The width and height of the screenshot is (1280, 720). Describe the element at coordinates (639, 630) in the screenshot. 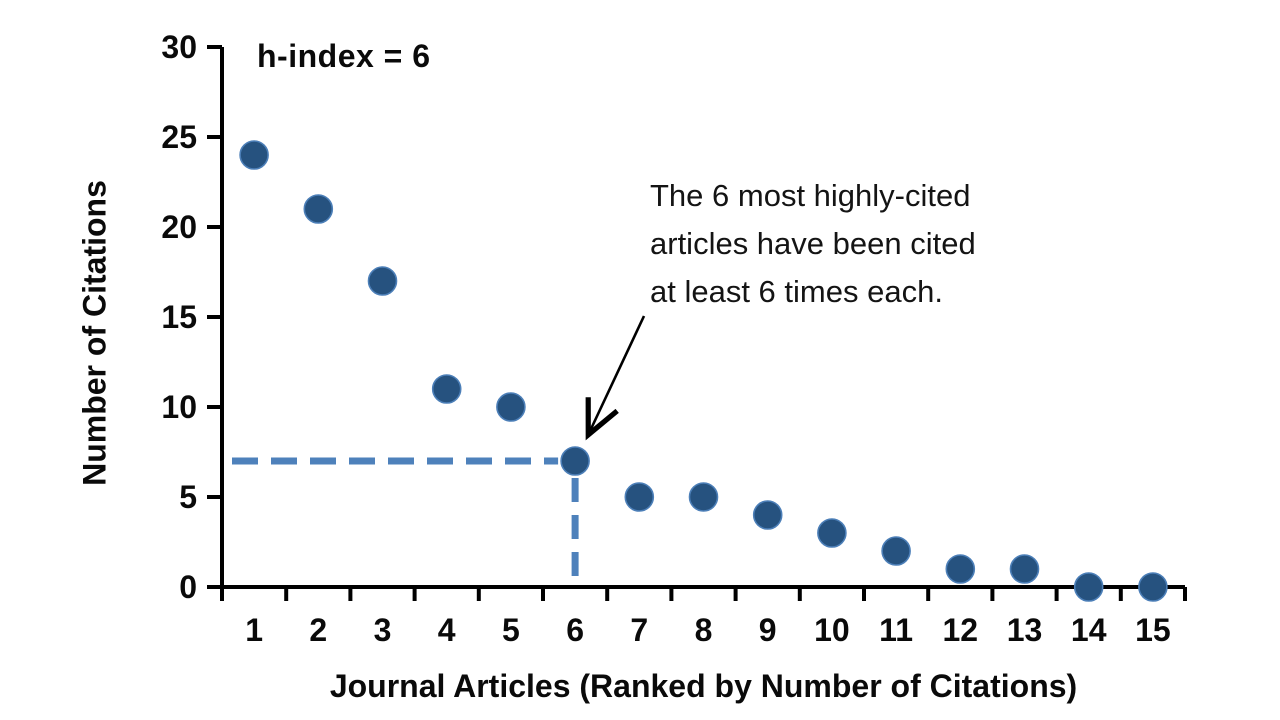

I see `x-tick-label: 7` at that location.